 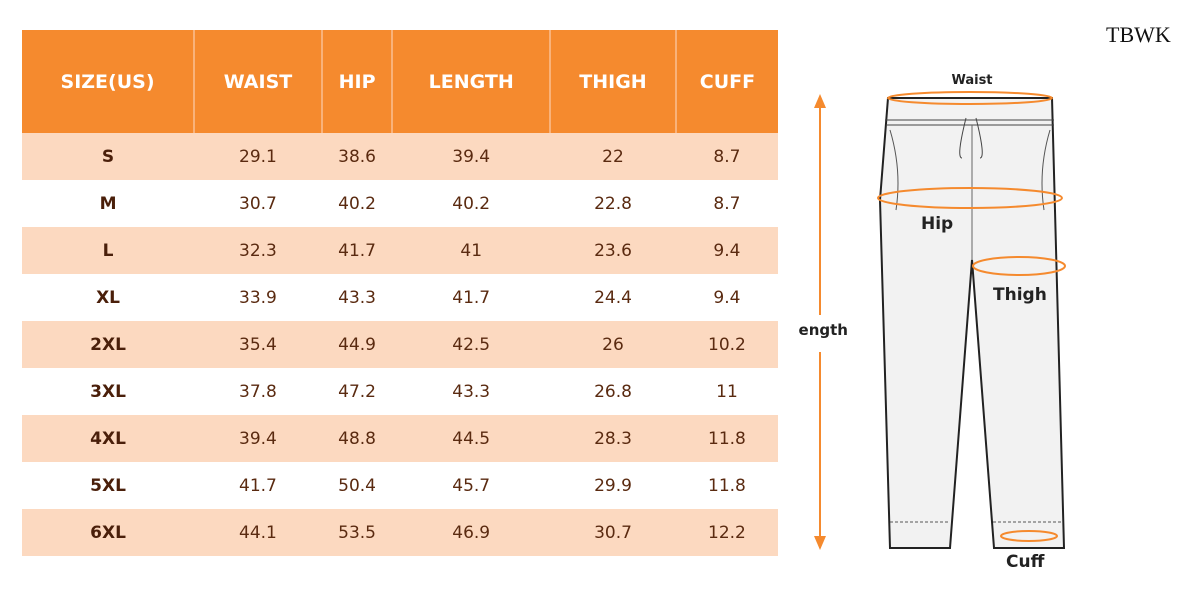 I want to click on brand: TBWK, so click(x=1138, y=34).